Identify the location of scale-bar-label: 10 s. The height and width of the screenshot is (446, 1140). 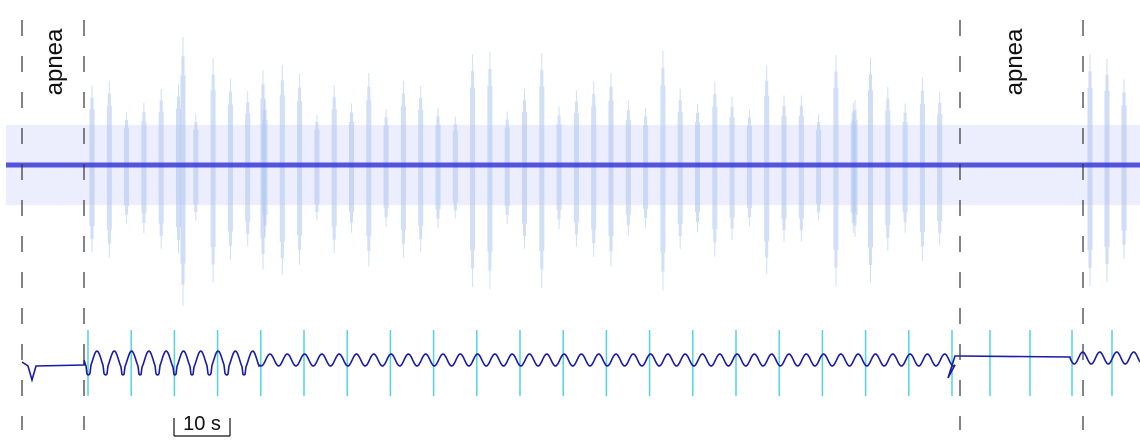
(202, 424).